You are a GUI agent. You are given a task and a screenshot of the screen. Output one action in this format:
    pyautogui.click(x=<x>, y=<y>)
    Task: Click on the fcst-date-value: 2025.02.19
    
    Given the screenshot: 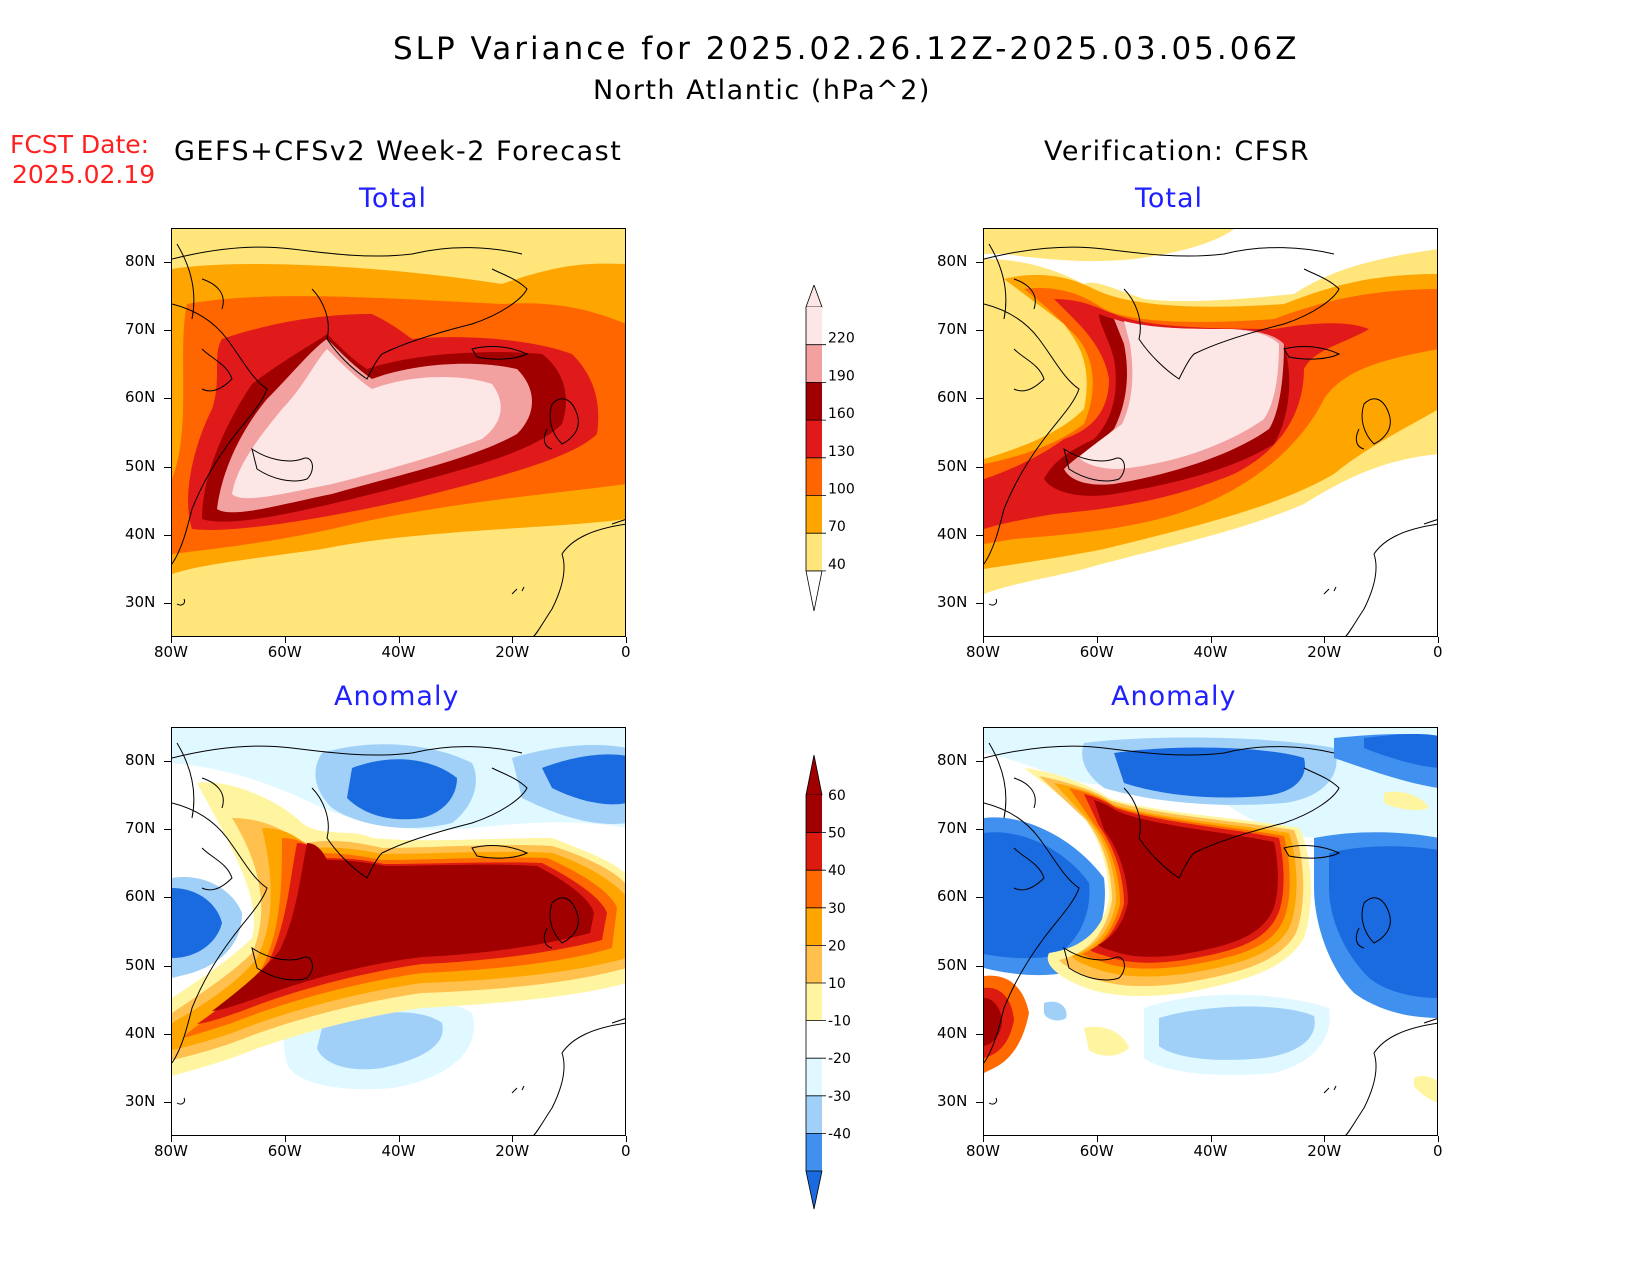 What is the action you would take?
    pyautogui.click(x=84, y=174)
    